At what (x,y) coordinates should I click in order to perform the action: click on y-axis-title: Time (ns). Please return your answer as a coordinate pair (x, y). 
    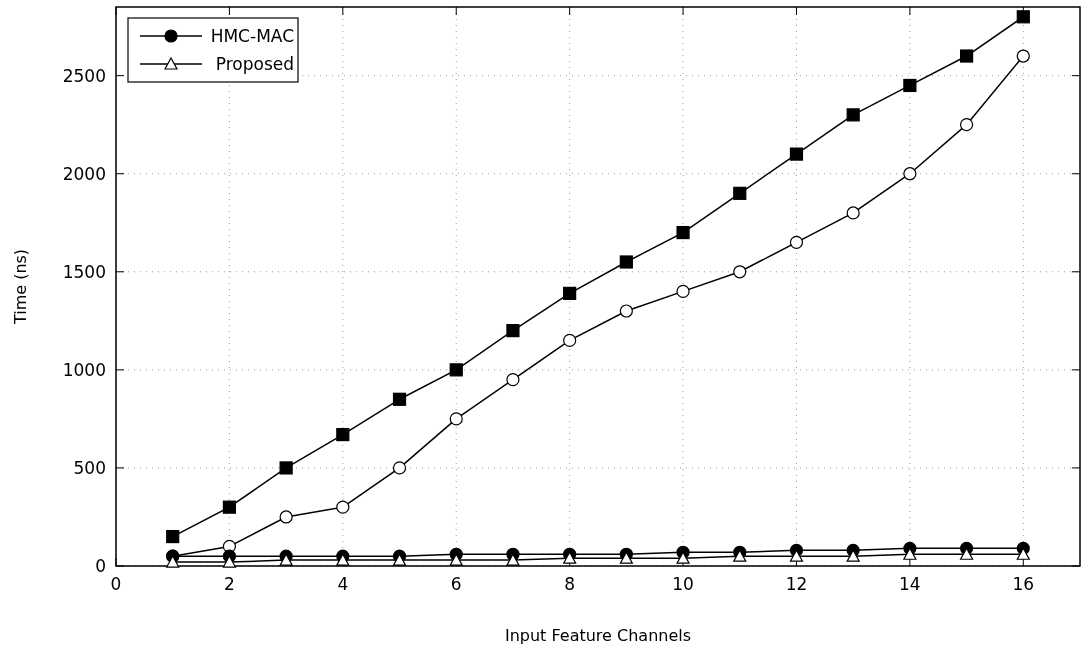
    Looking at the image, I should click on (20, 287).